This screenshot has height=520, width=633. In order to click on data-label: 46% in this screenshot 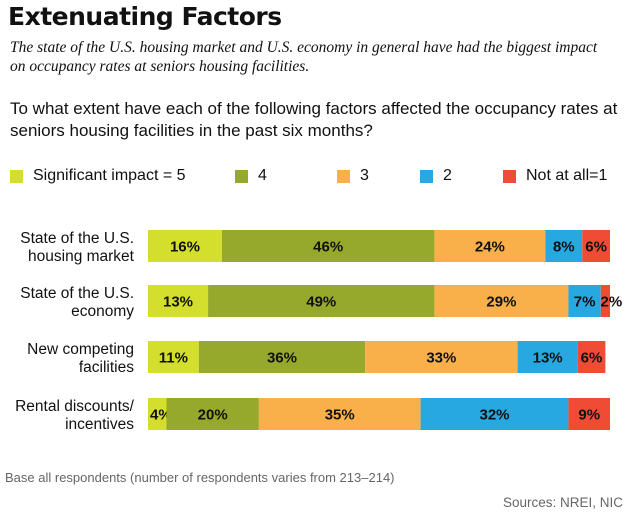, I will do `click(328, 247)`.